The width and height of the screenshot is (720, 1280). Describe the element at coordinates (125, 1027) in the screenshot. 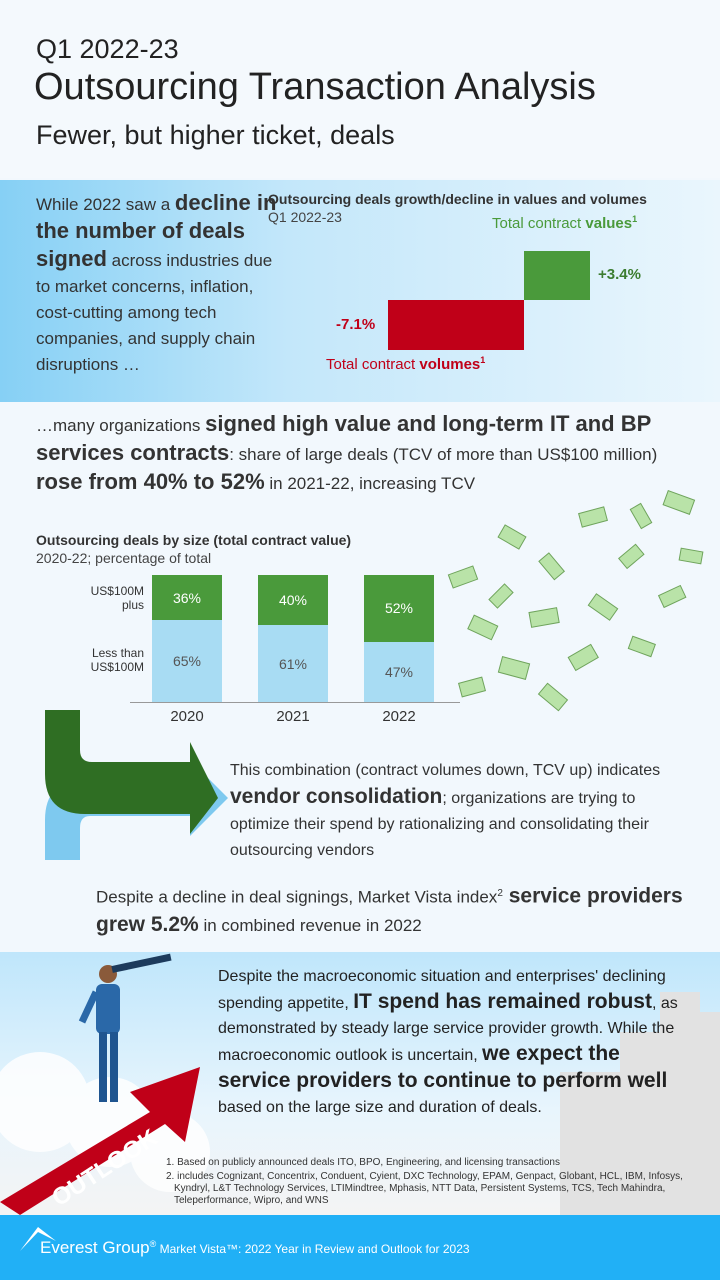

I see `person-telescope-icon` at that location.